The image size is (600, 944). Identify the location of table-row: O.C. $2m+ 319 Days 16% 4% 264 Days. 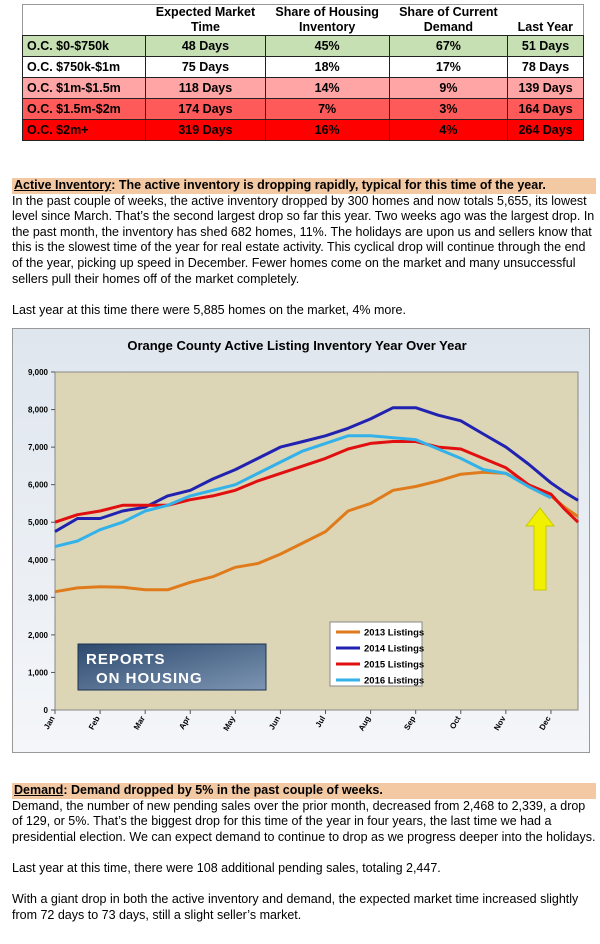
(302, 130).